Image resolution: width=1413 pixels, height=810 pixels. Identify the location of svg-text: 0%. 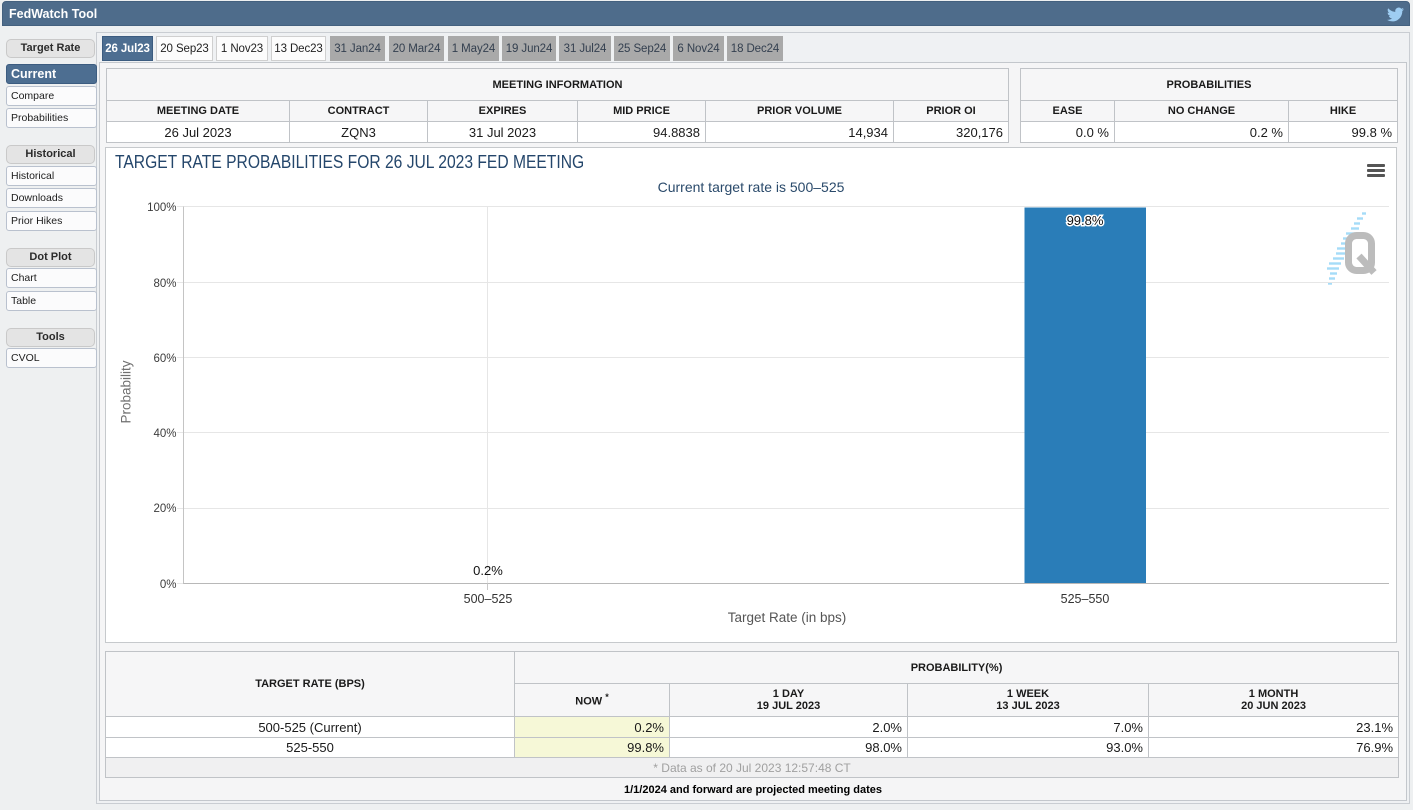
(168, 585).